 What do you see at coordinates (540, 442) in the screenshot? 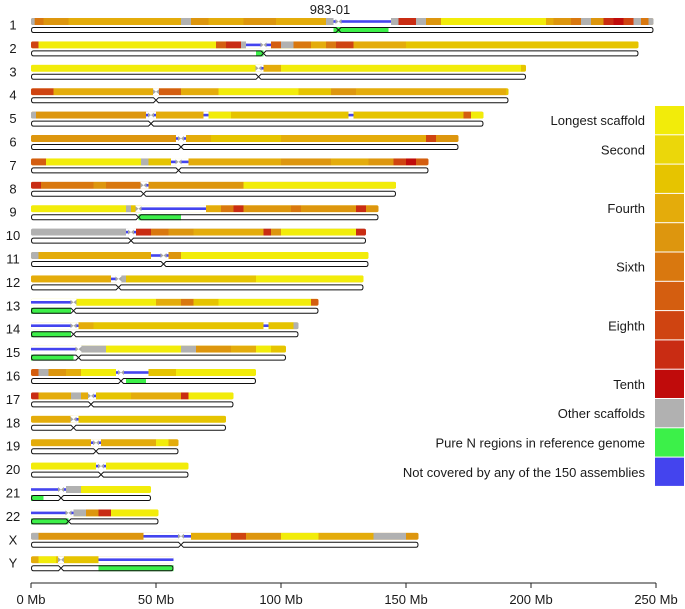
I see `legend-label: Pure N regions in reference genome` at bounding box center [540, 442].